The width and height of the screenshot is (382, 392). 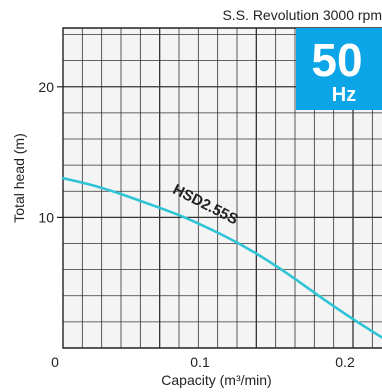 I want to click on frequency-badge, so click(x=339, y=69).